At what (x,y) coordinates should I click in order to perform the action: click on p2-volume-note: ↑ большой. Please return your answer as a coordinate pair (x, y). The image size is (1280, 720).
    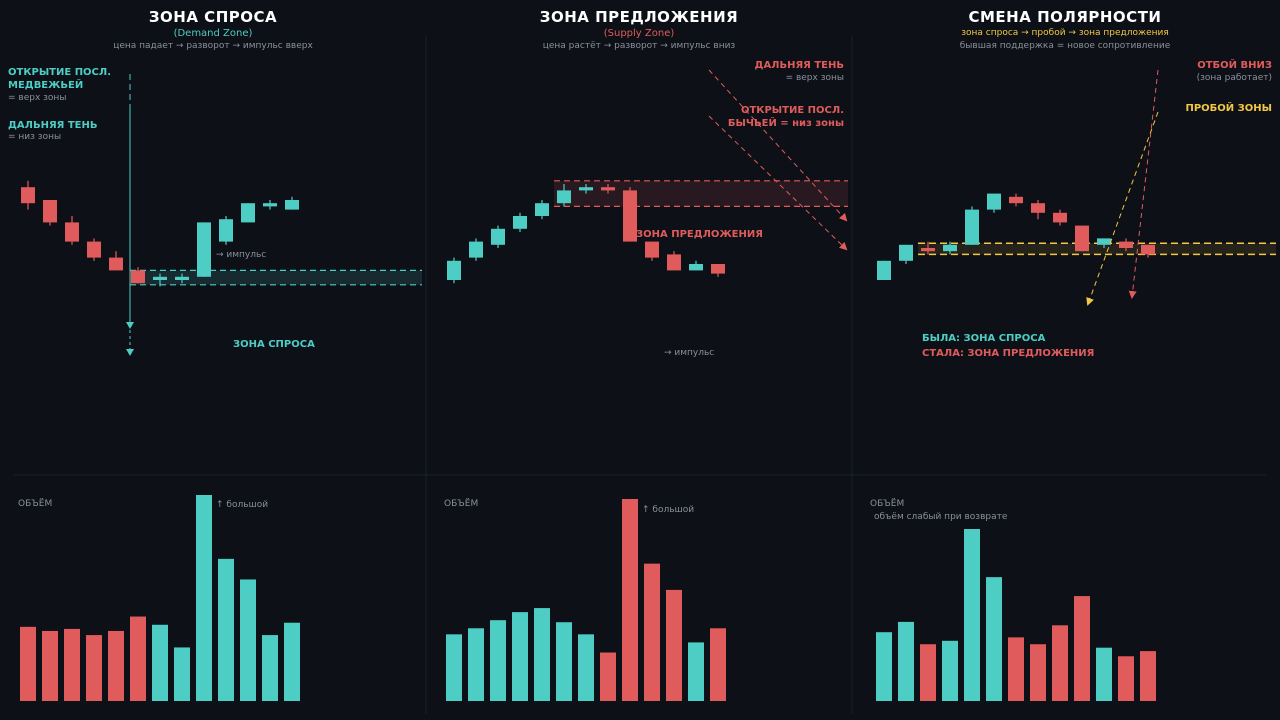
    Looking at the image, I should click on (668, 510).